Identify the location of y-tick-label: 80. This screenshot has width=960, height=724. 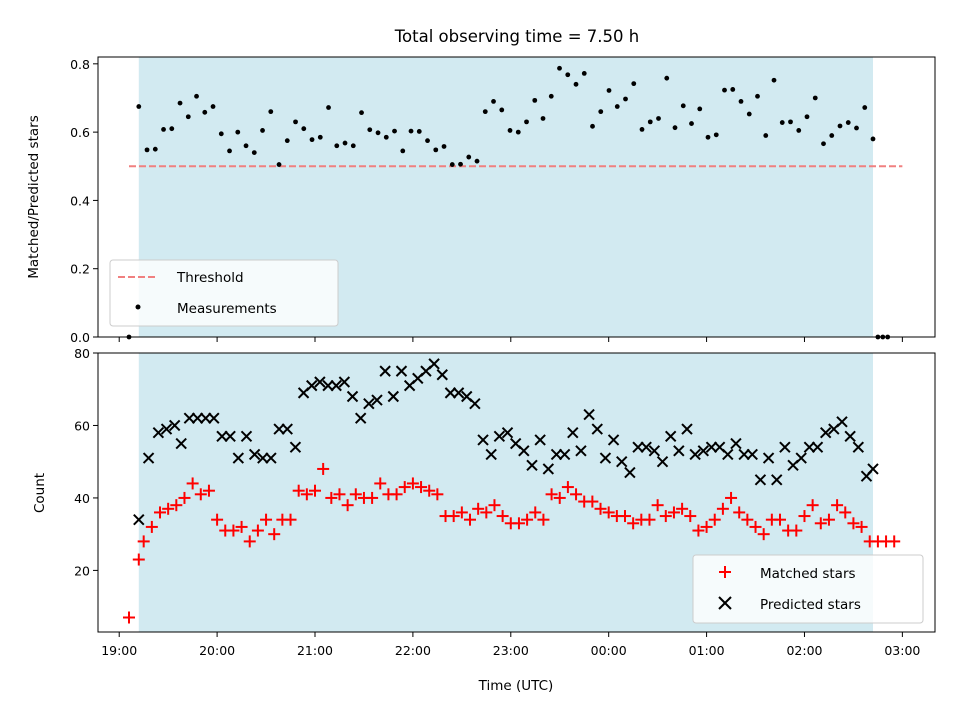
(82, 353).